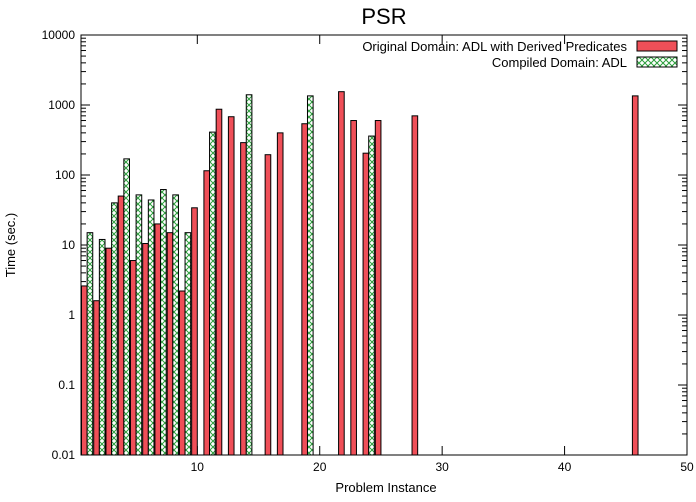  What do you see at coordinates (65, 175) in the screenshot?
I see `y-tick-label: 100` at bounding box center [65, 175].